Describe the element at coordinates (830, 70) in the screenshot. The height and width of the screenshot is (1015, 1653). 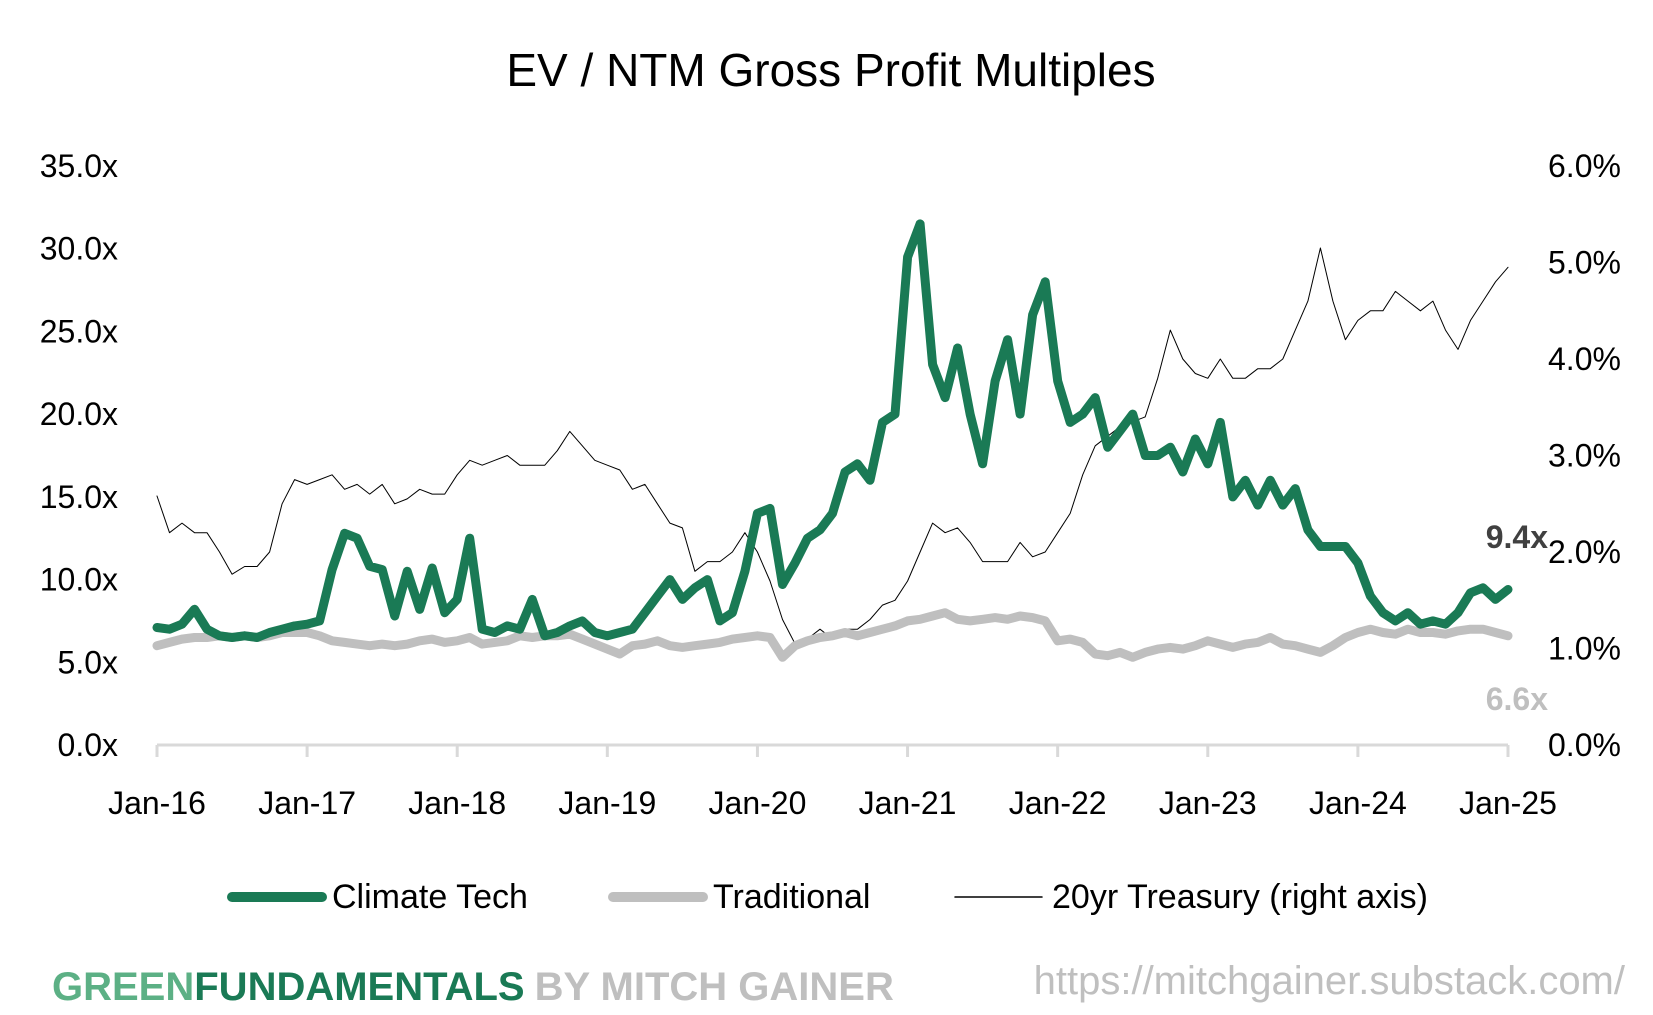
I see `chart-title: EV / NTM Gross Profit Multiples` at that location.